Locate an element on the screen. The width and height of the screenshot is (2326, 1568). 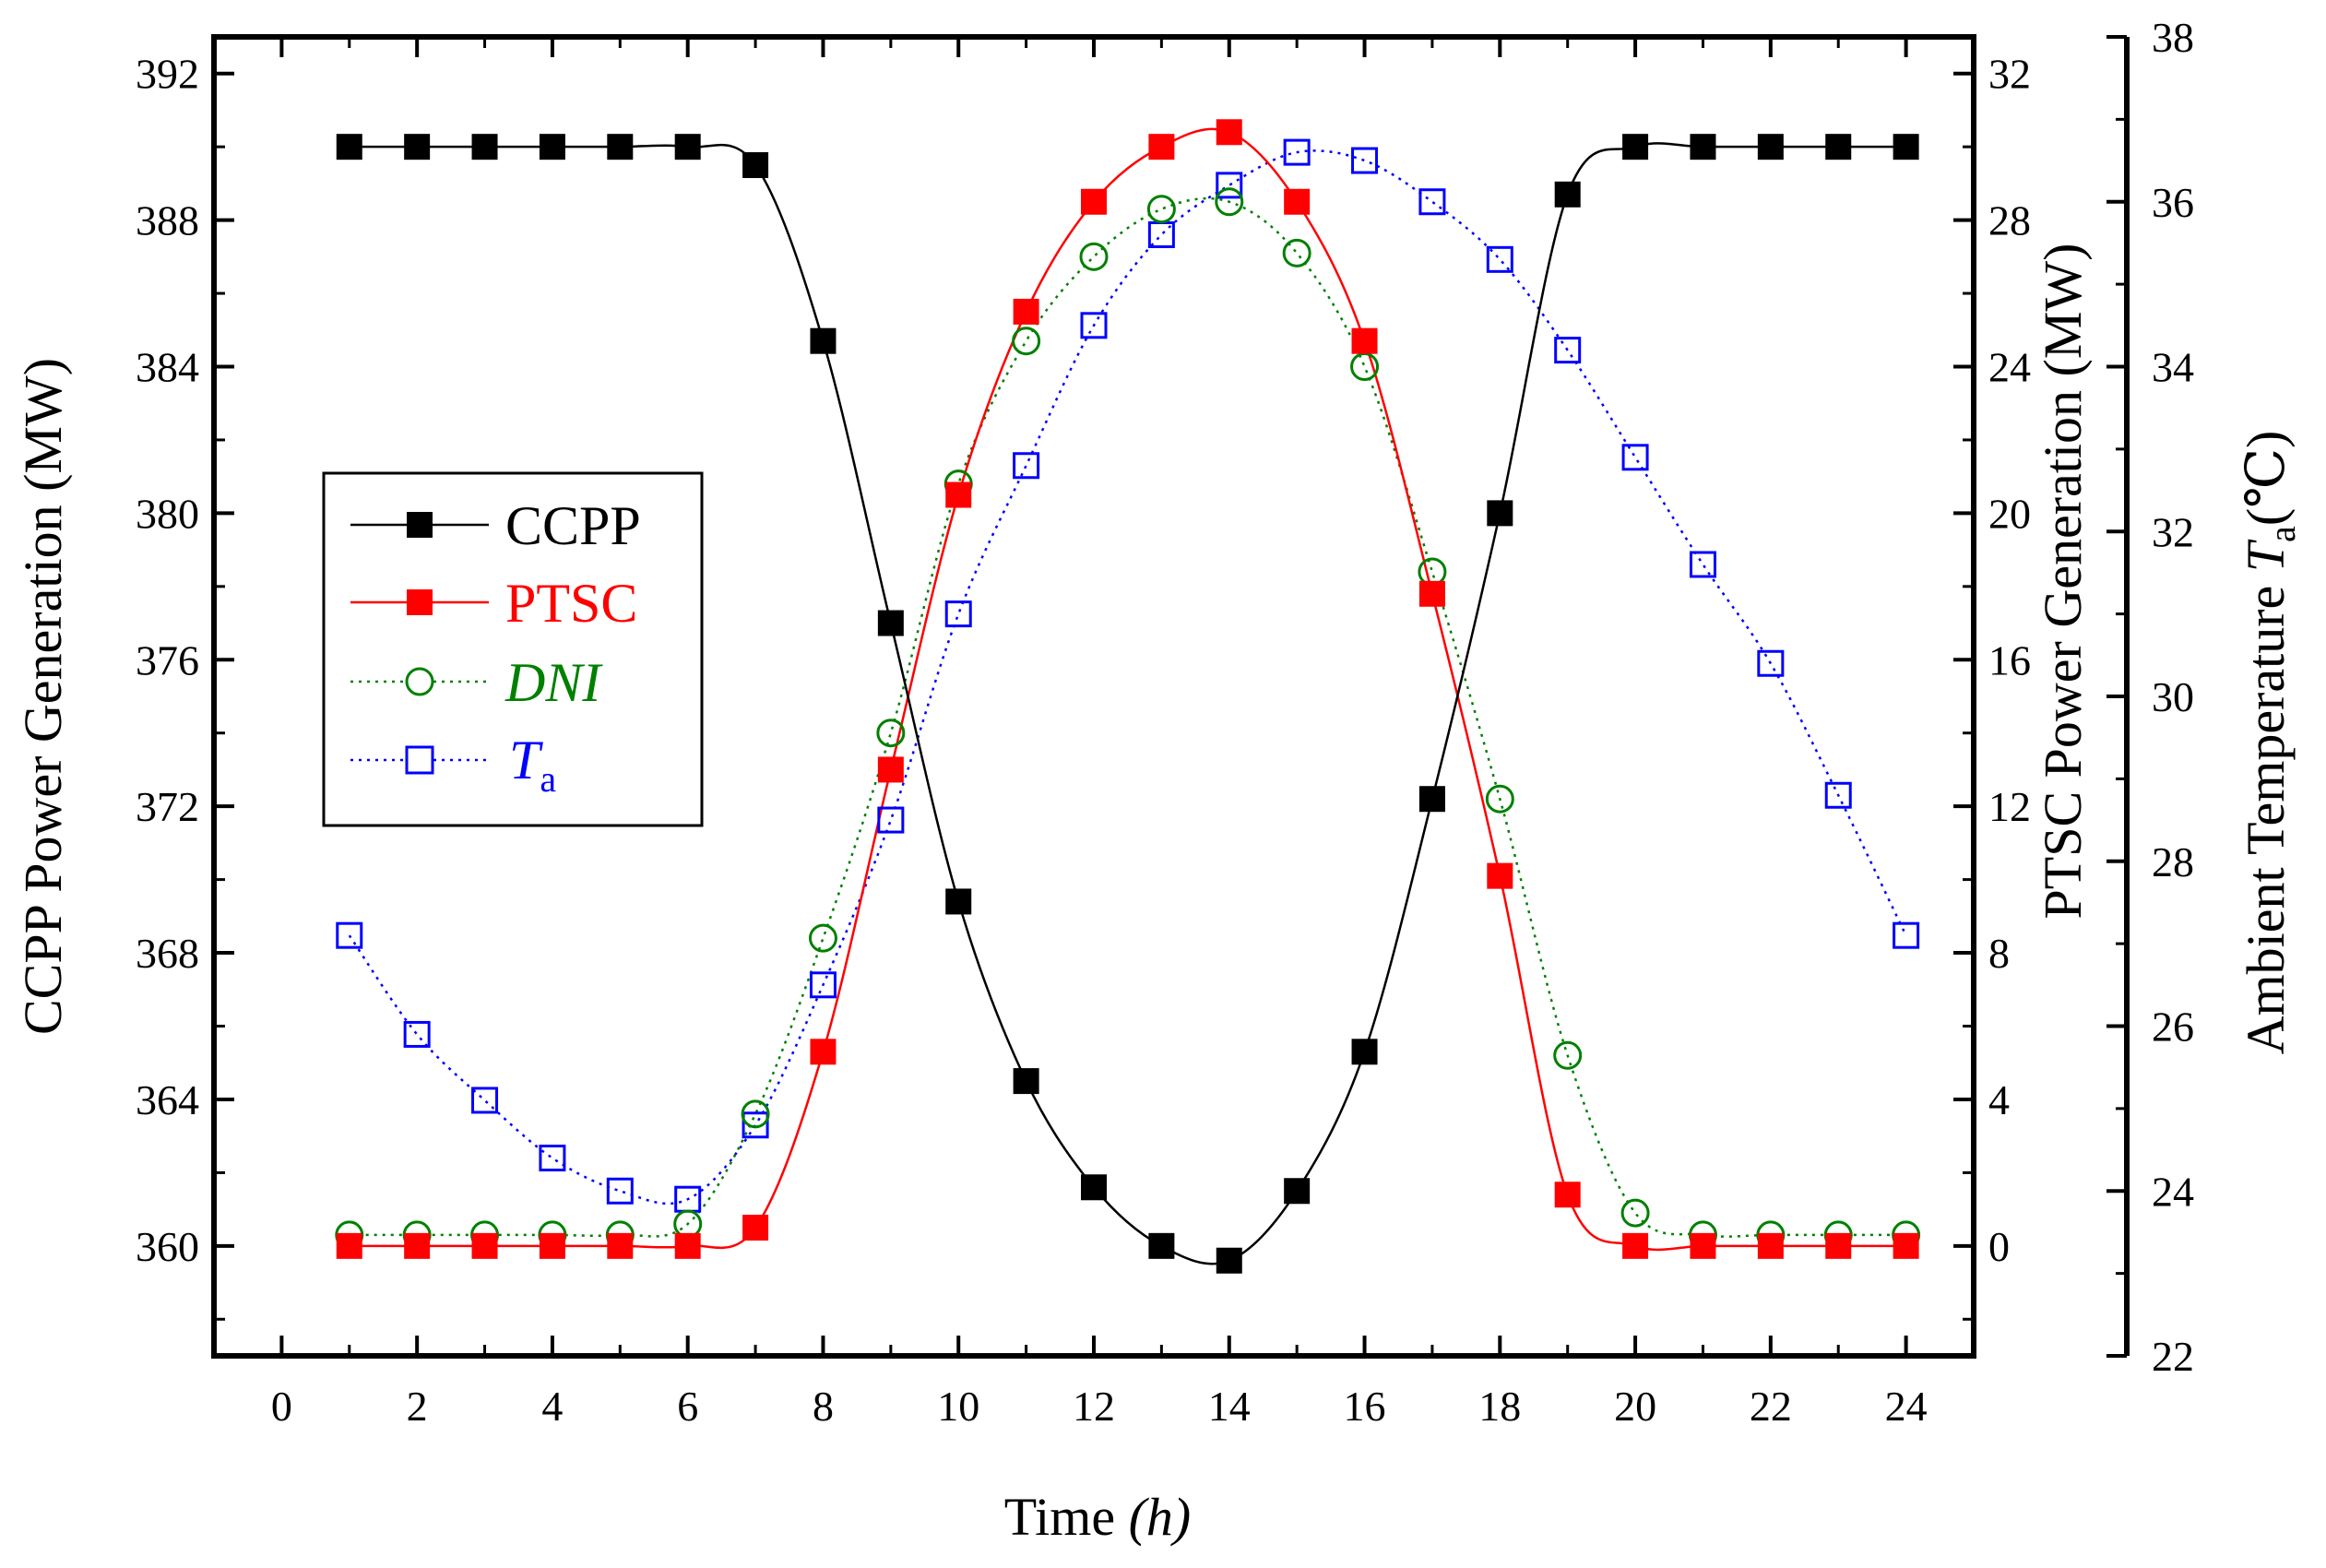
left-tick-label: 392 is located at coordinates (168, 74).